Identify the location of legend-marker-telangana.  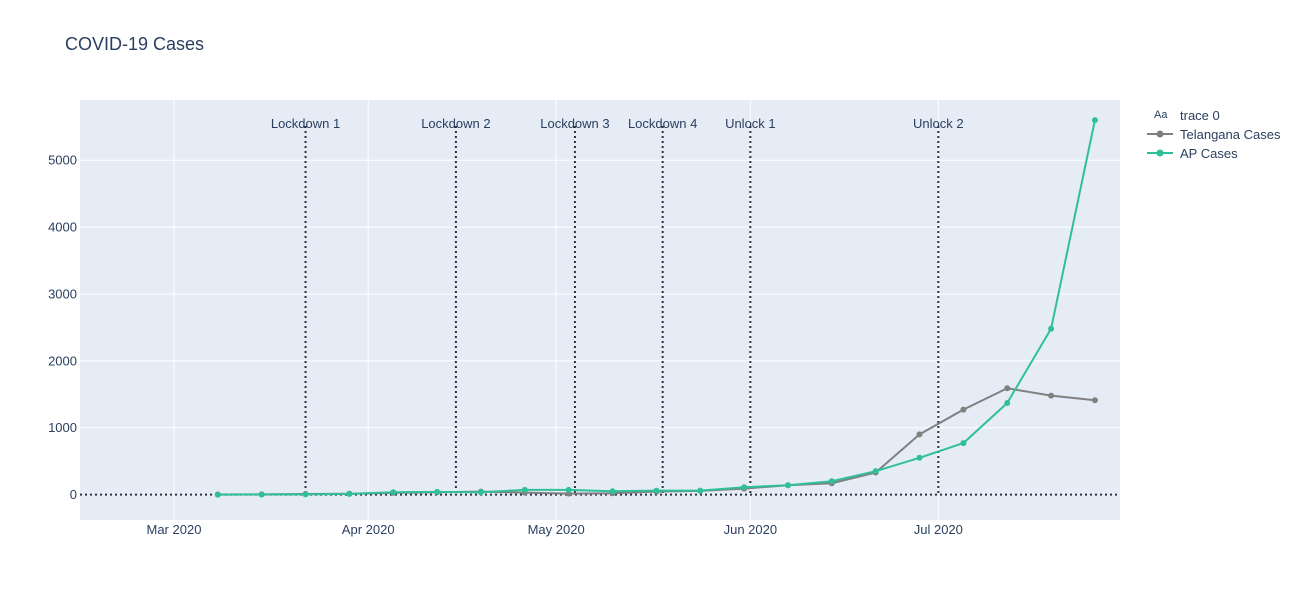
(1160, 134).